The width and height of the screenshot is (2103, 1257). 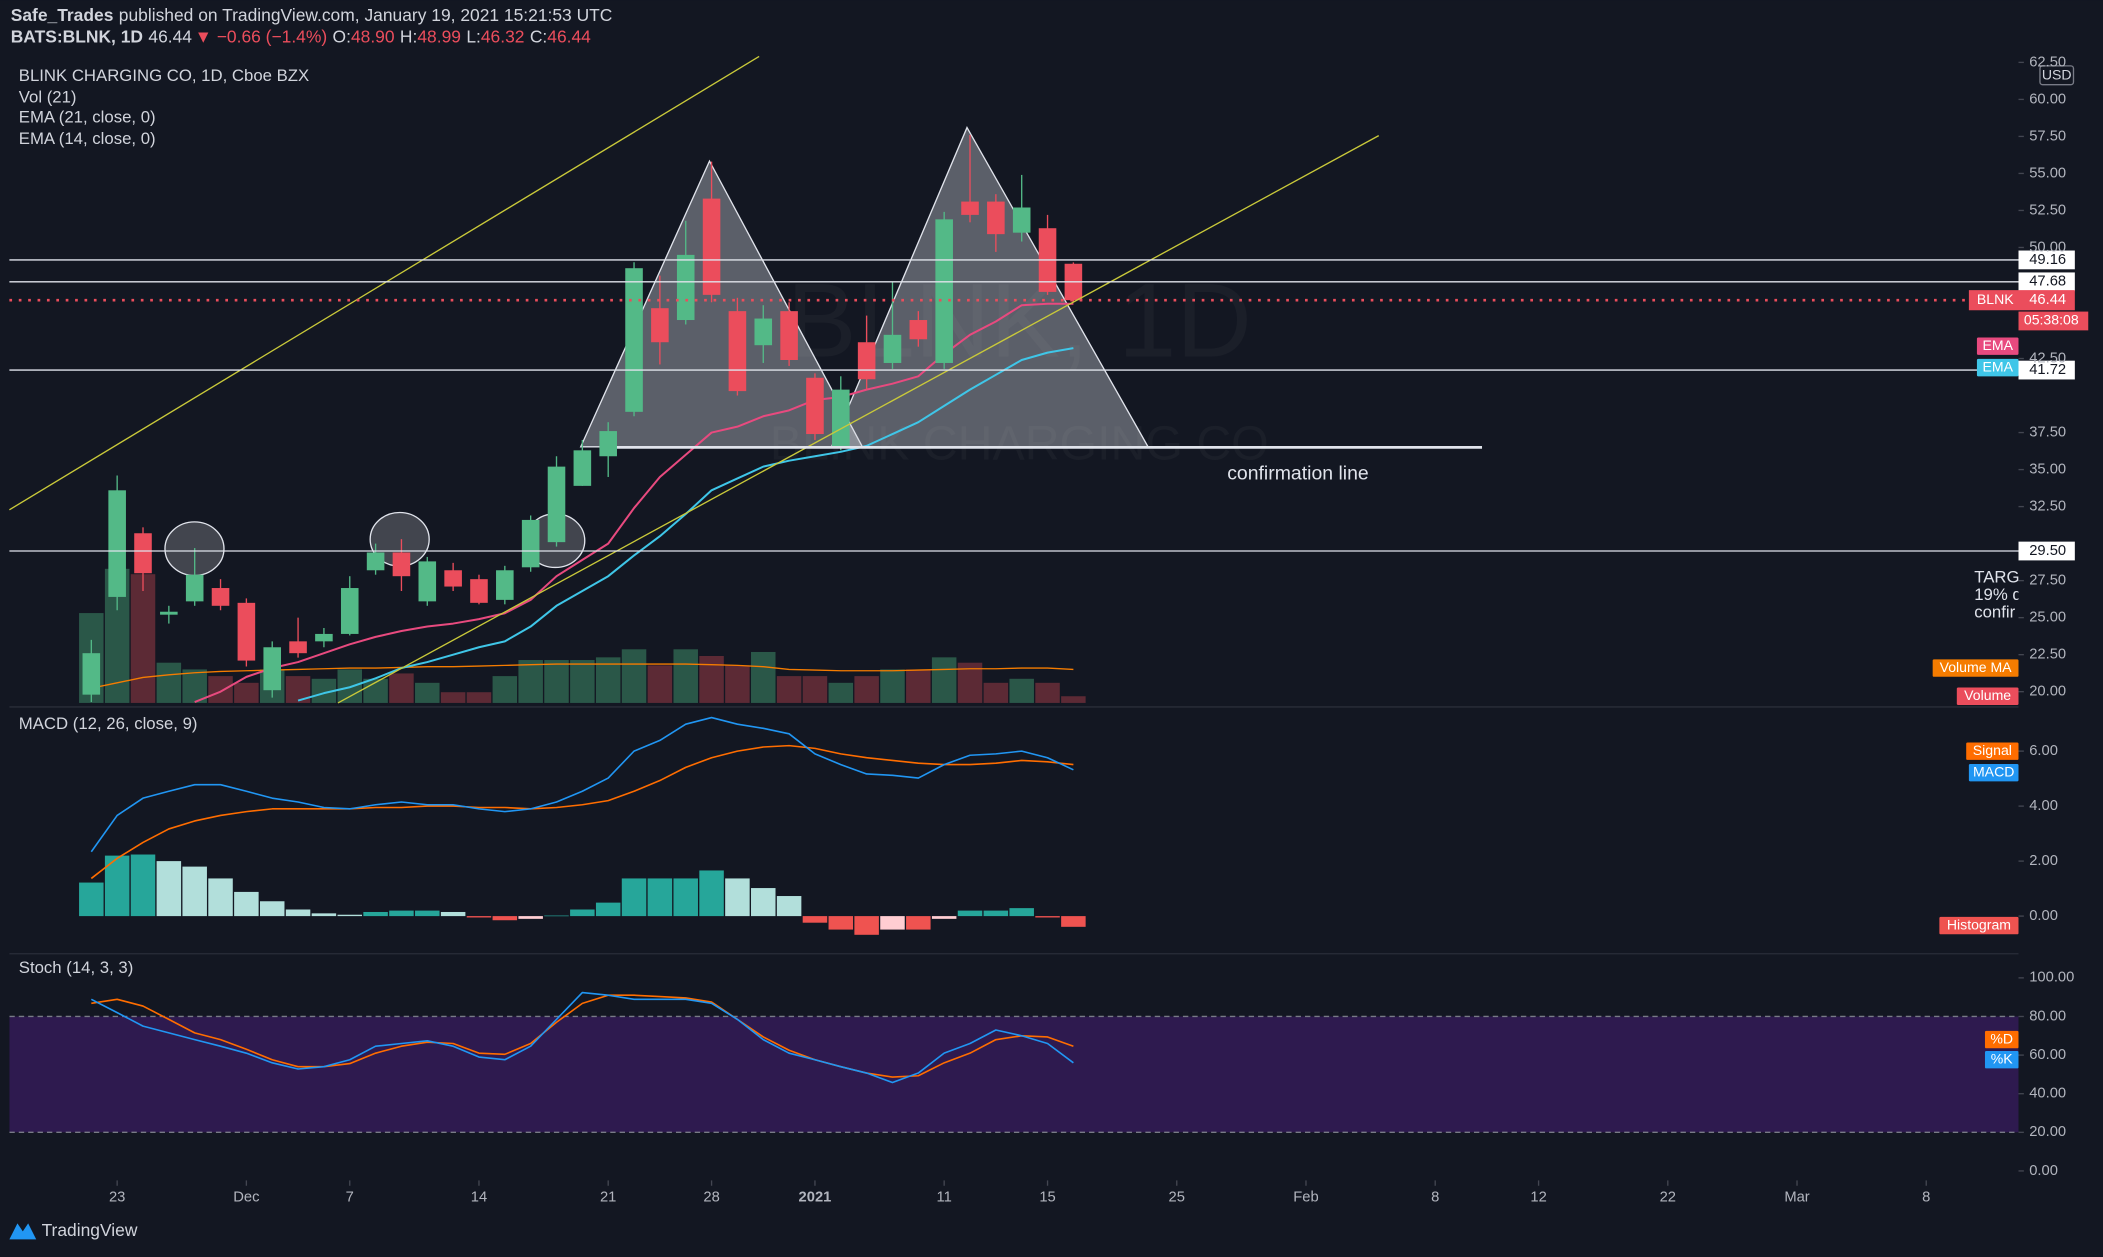 I want to click on x-tick-label: Mar, so click(x=1796, y=1198).